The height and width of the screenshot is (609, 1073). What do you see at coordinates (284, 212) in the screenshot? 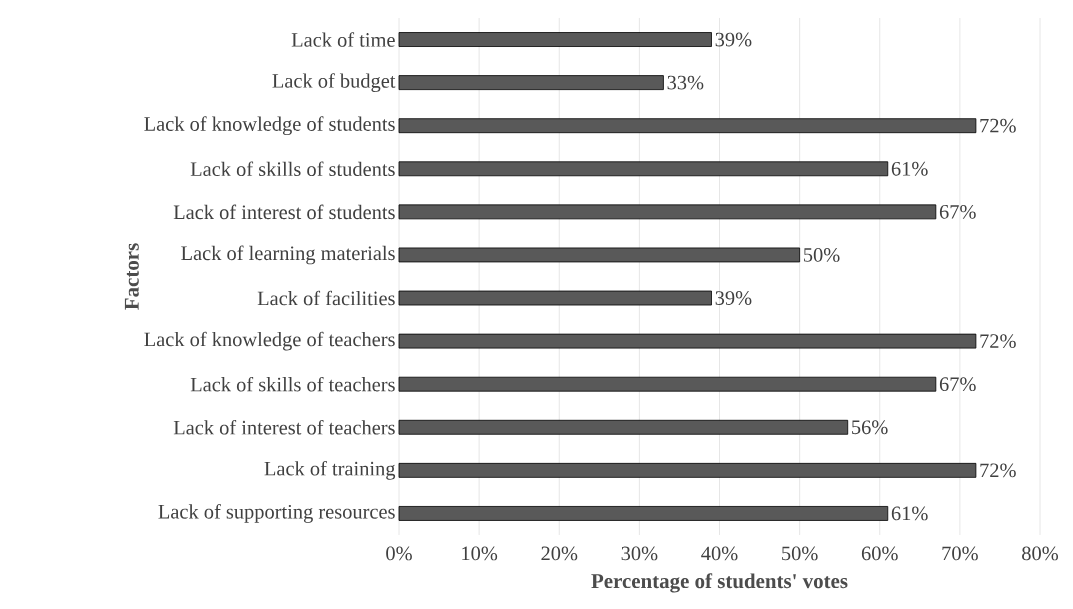
I see `y-tick-label: Lack of interest of students` at bounding box center [284, 212].